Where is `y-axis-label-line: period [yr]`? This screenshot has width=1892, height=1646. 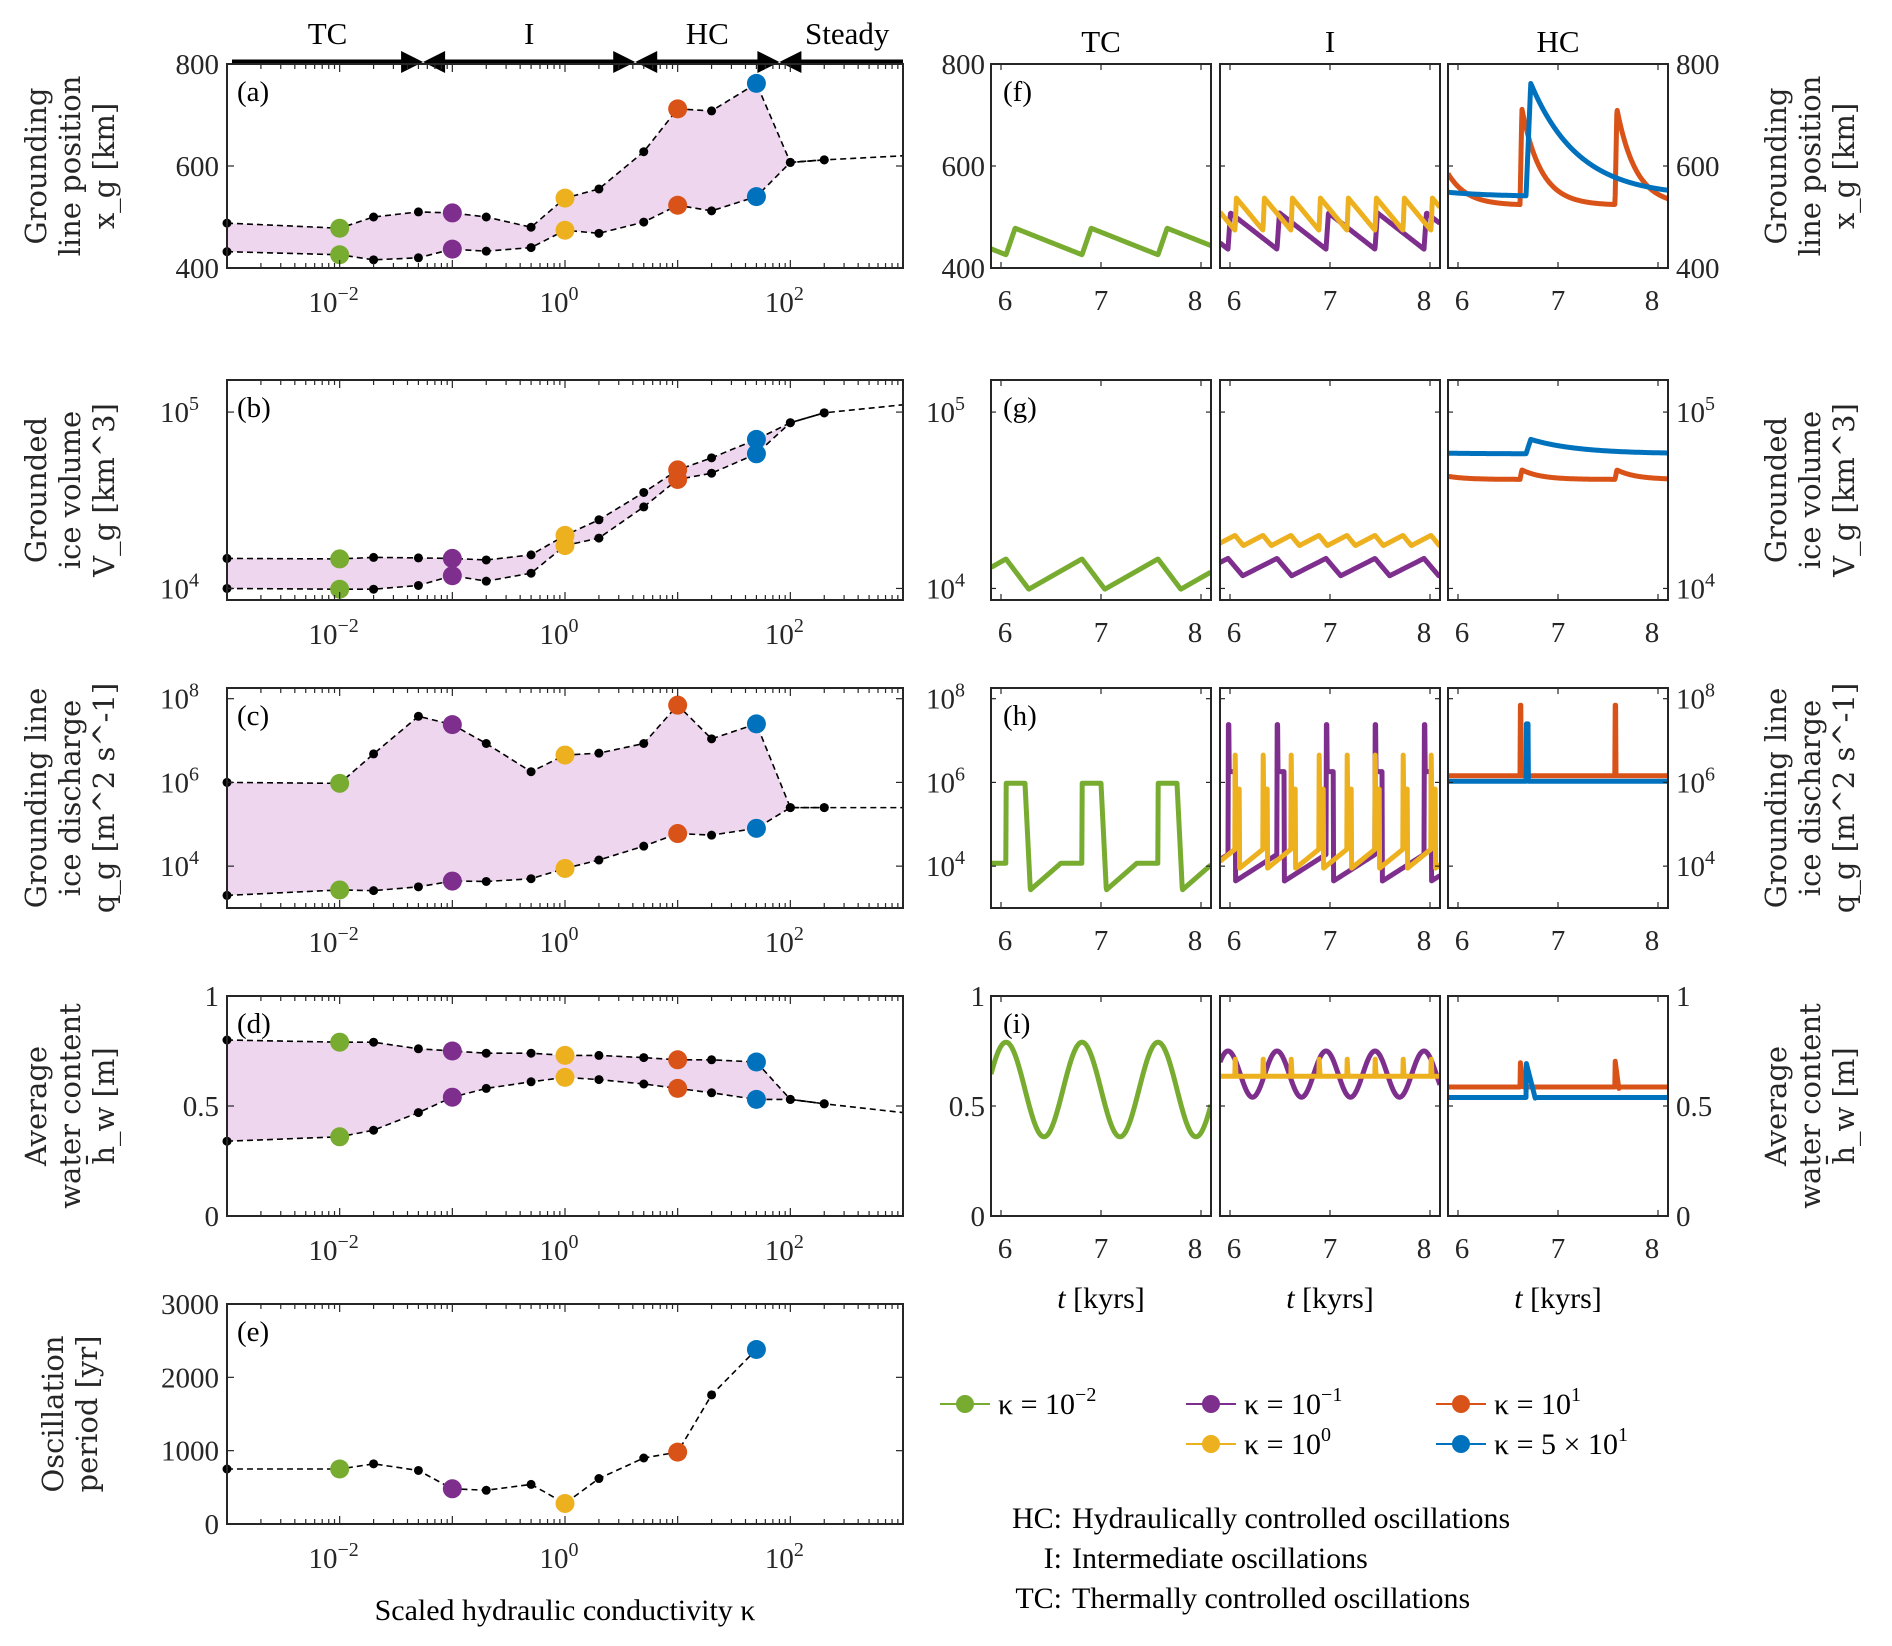
y-axis-label-line: period [yr] is located at coordinates (87, 1414).